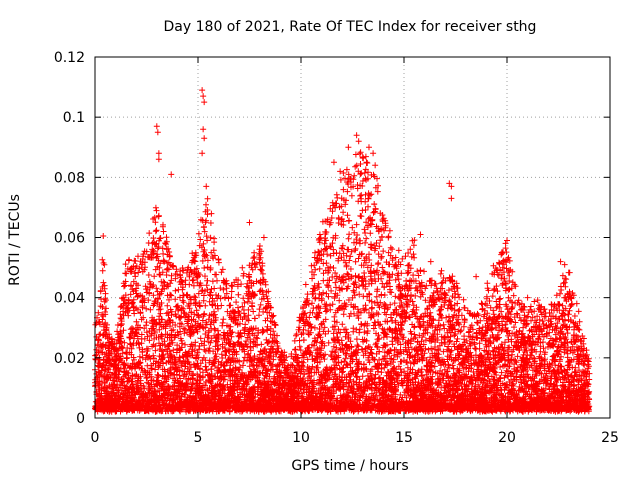  What do you see at coordinates (301, 438) in the screenshot?
I see `x-tick-label: 10` at bounding box center [301, 438].